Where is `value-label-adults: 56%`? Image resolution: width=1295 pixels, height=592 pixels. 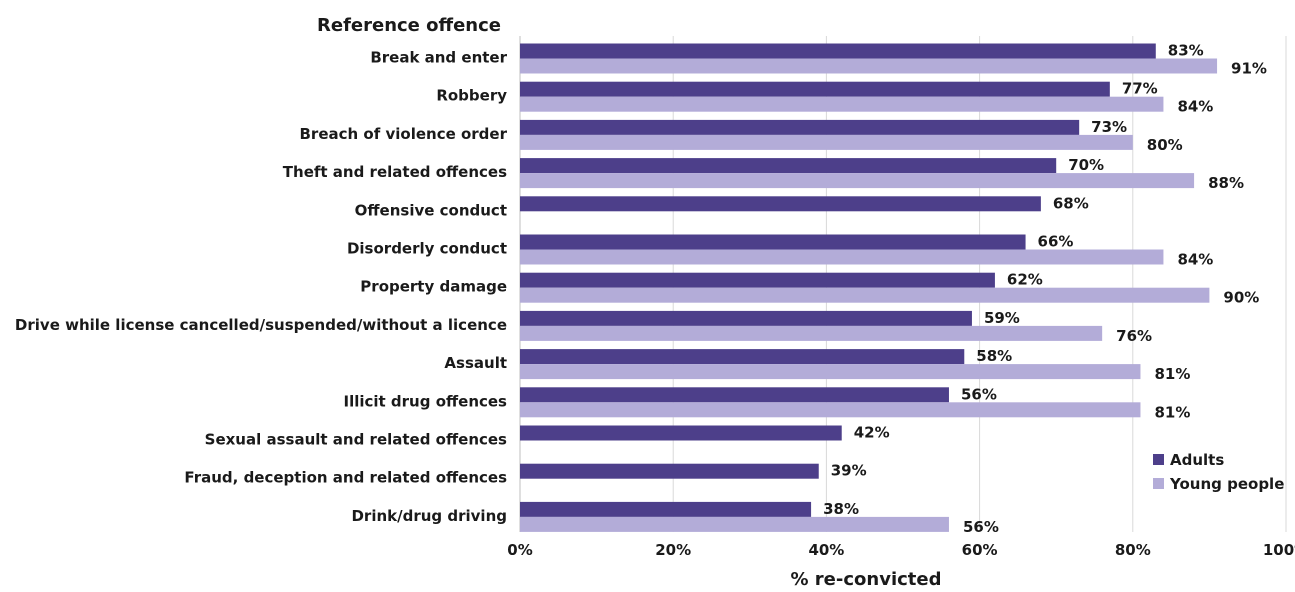
value-label-adults: 56% is located at coordinates (979, 394).